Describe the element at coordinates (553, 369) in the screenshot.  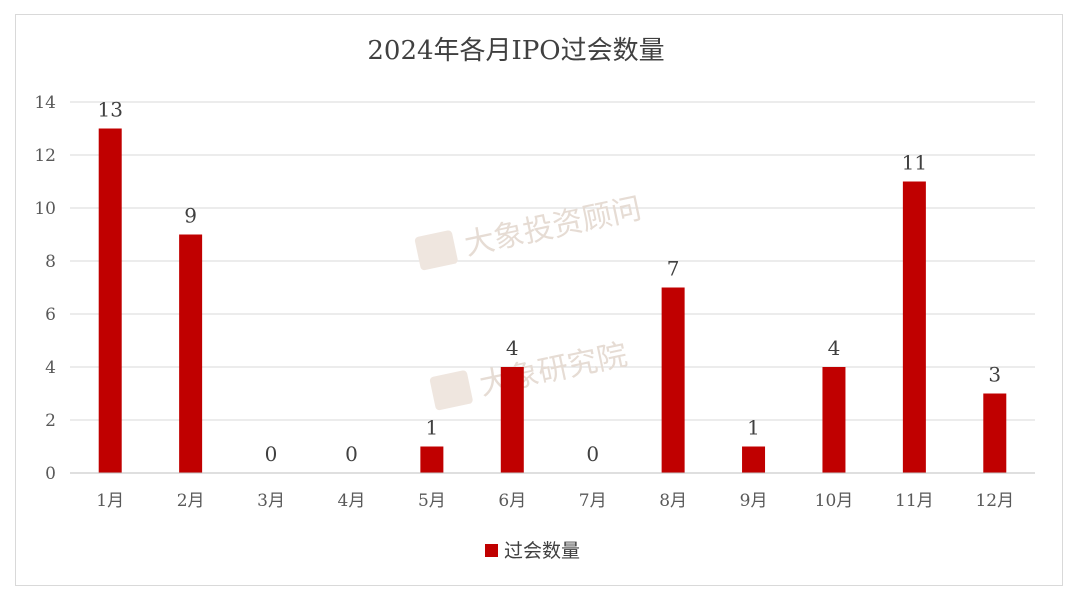
I see `watermark-text: 大象研究院` at that location.